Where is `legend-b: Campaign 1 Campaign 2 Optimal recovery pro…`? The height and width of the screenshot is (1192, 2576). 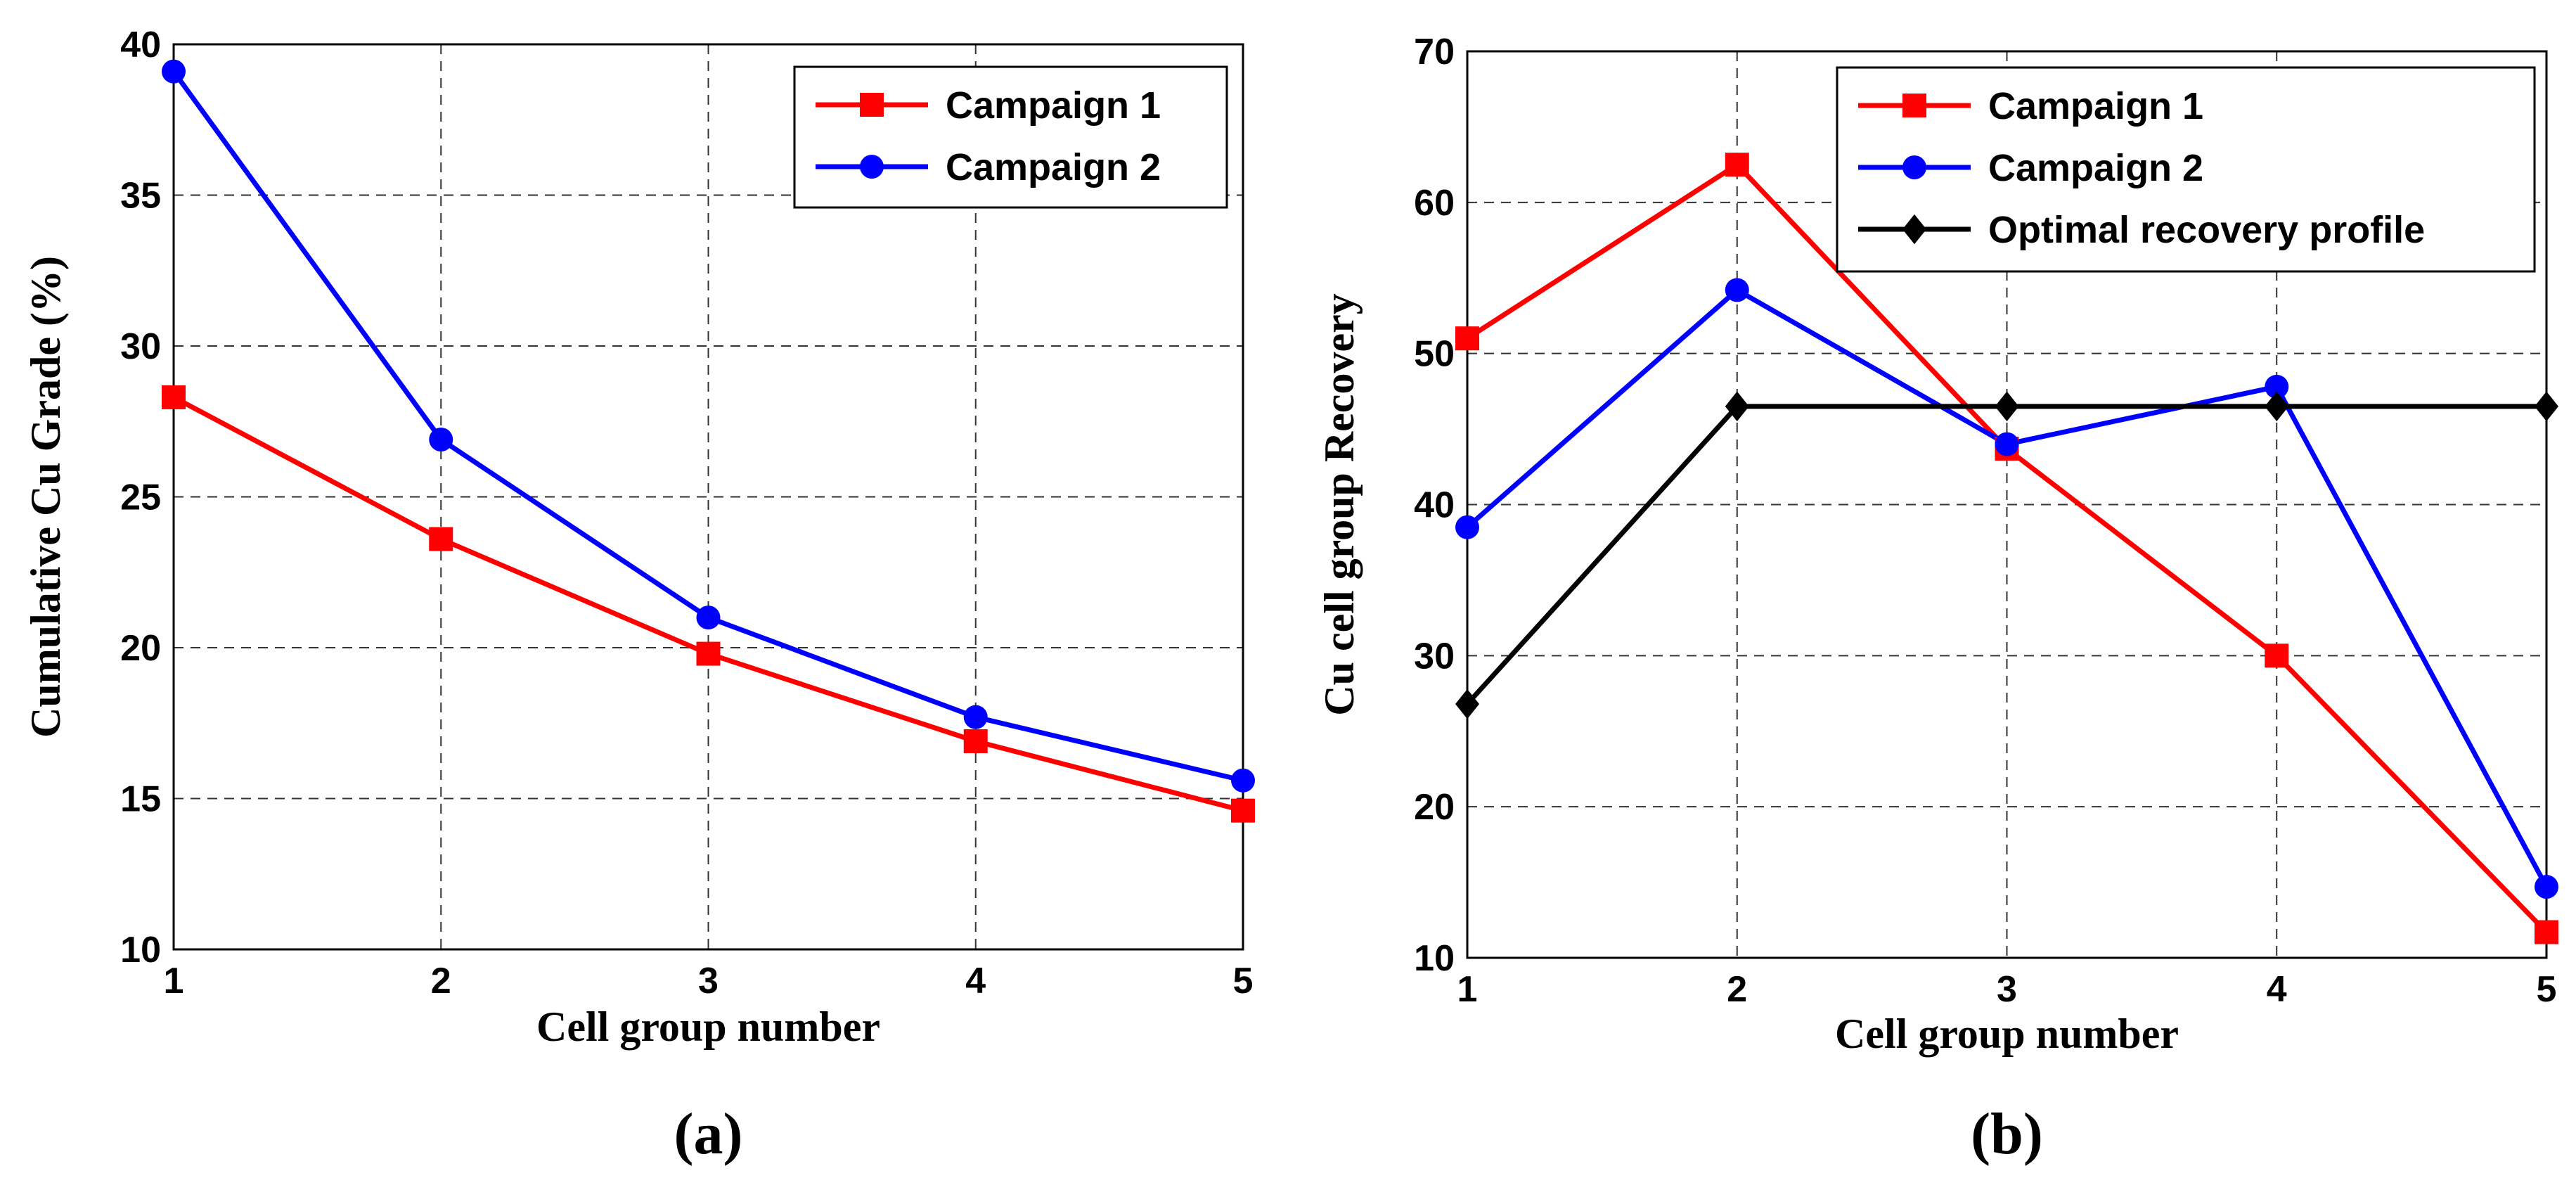 legend-b: Campaign 1 Campaign 2 Optimal recovery pro… is located at coordinates (2186, 169).